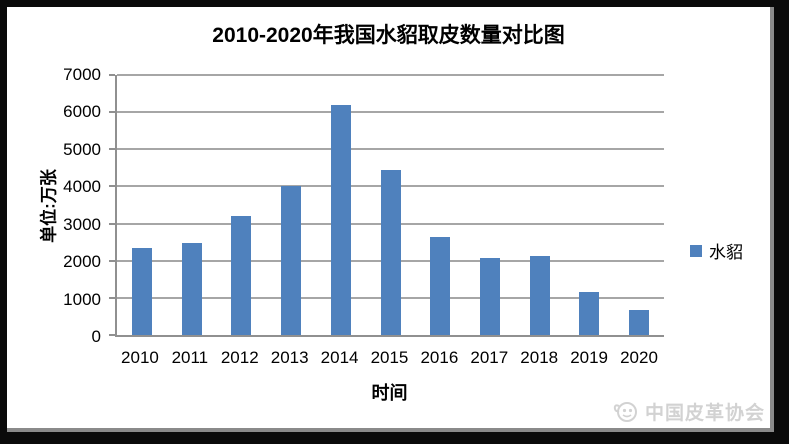 The width and height of the screenshot is (789, 444). What do you see at coordinates (626, 412) in the screenshot?
I see `leather-association-logo-icon` at bounding box center [626, 412].